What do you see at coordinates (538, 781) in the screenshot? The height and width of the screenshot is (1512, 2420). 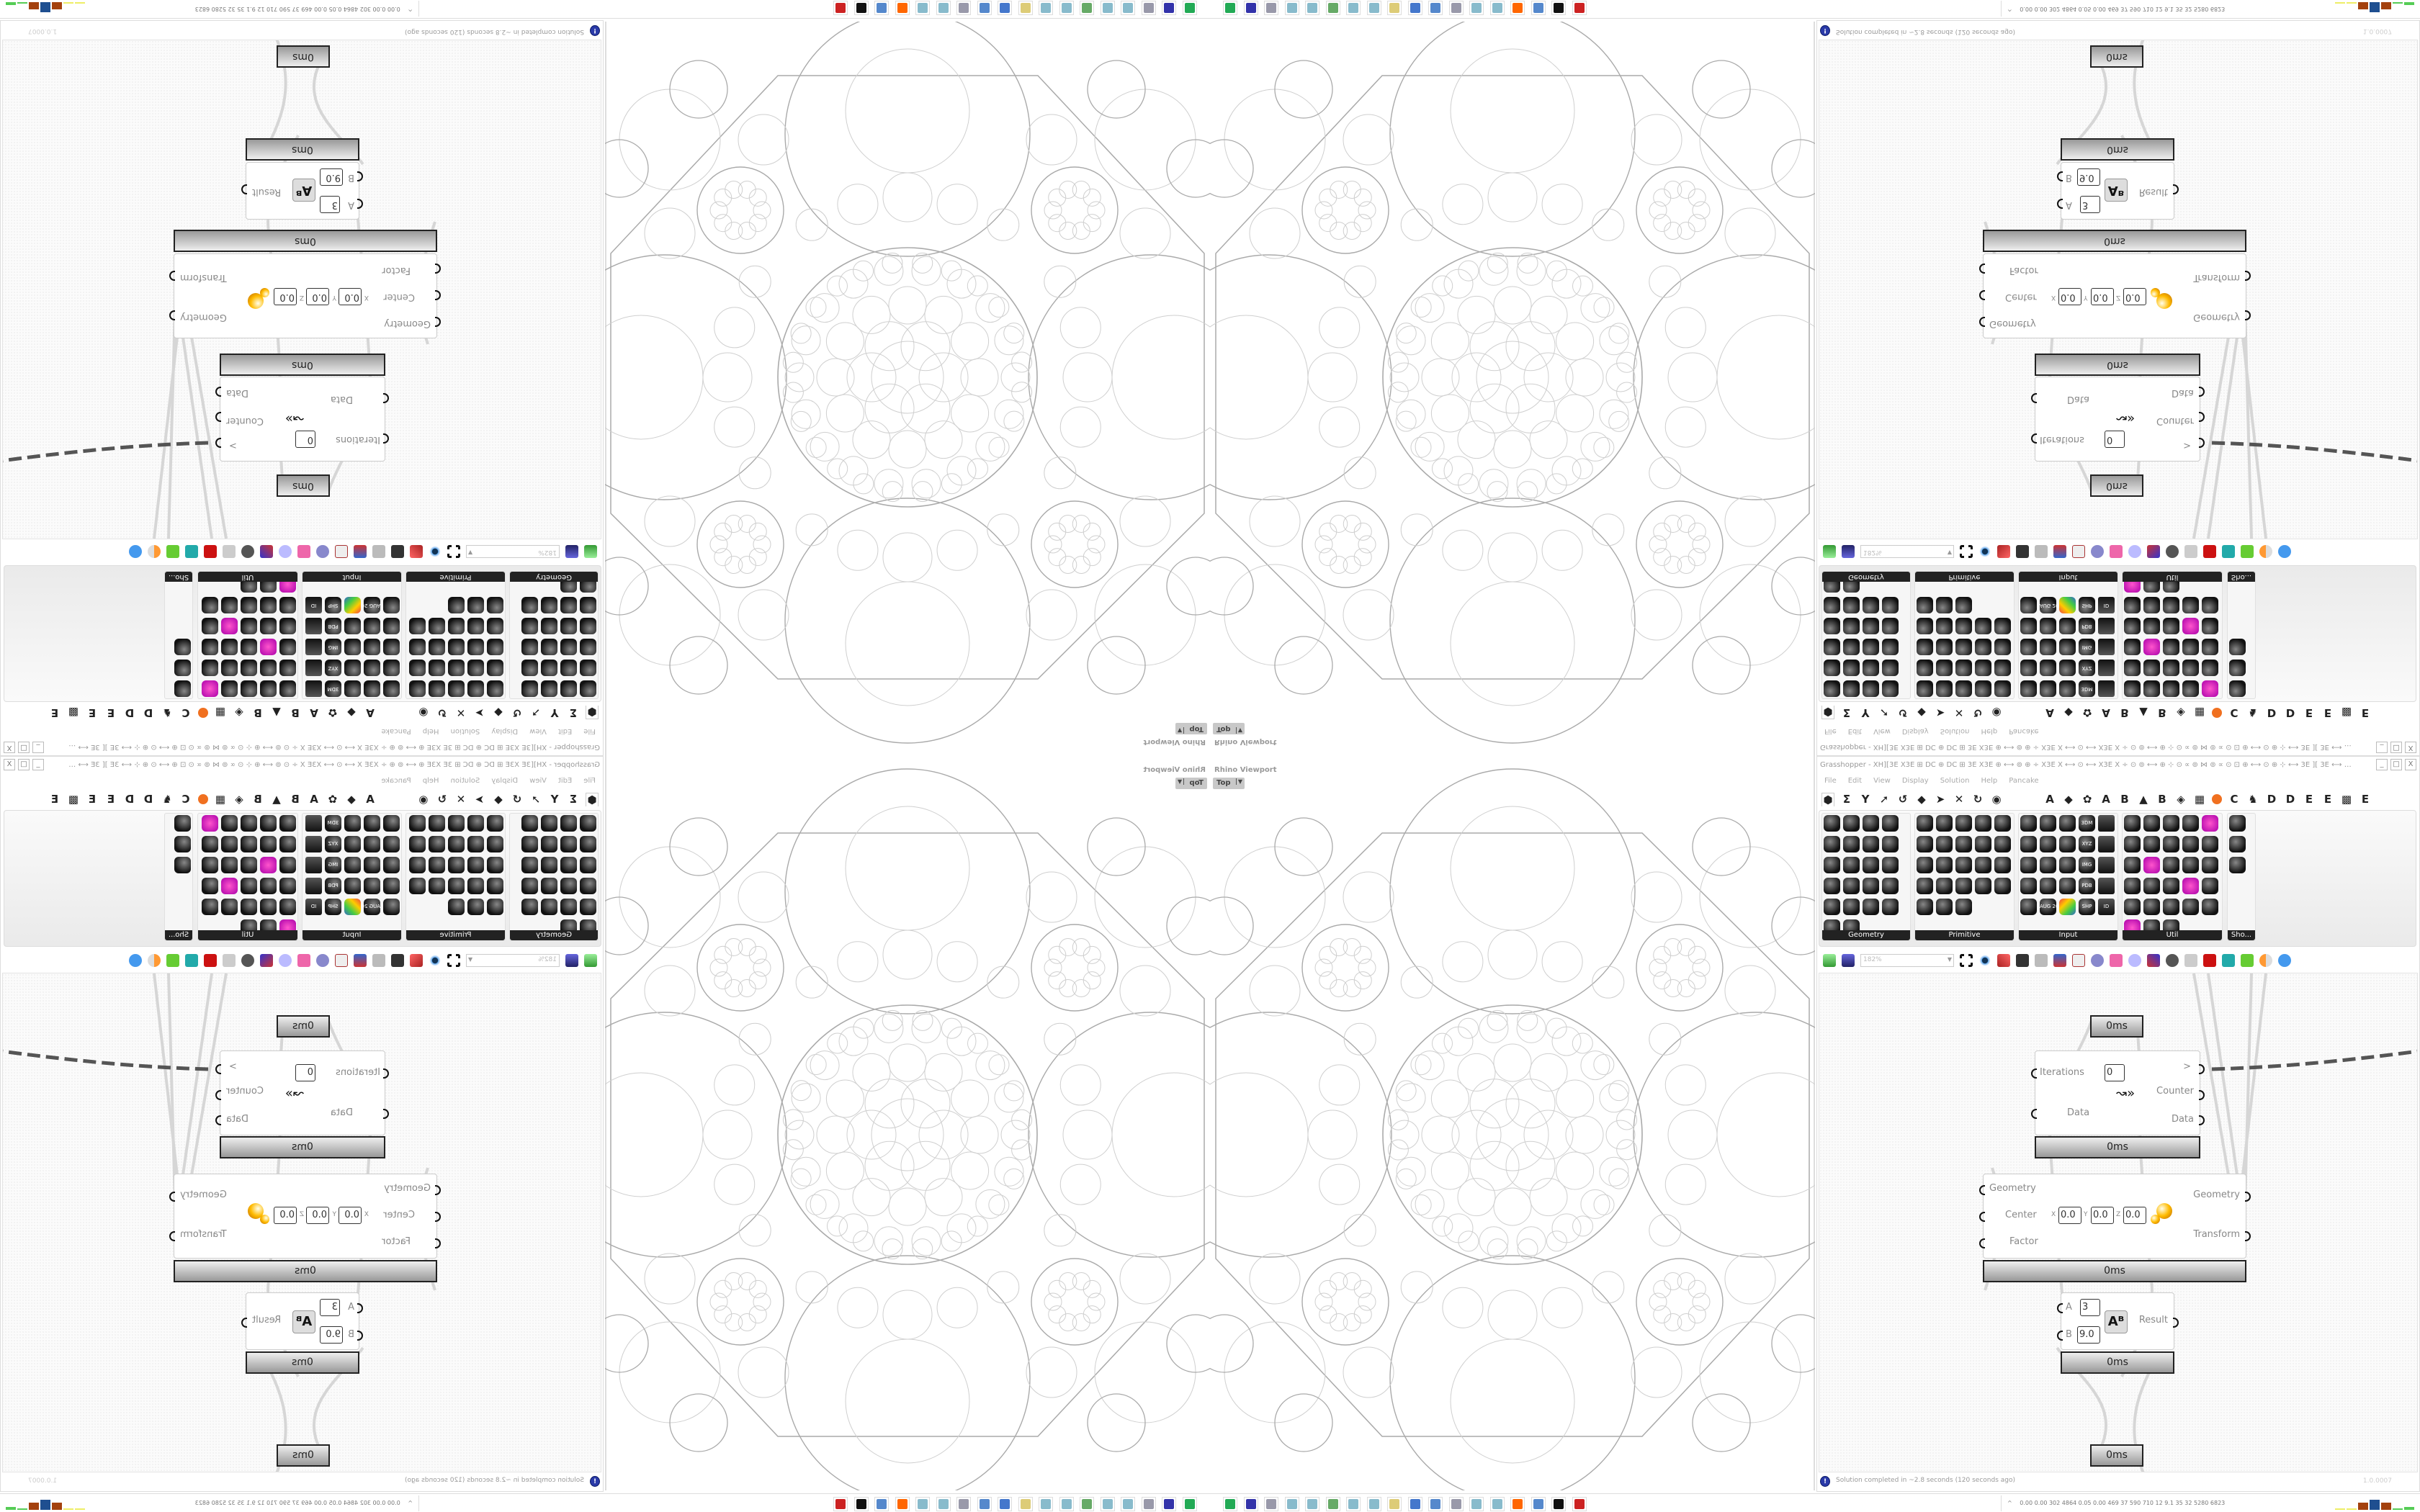 I see `menu-view: View` at bounding box center [538, 781].